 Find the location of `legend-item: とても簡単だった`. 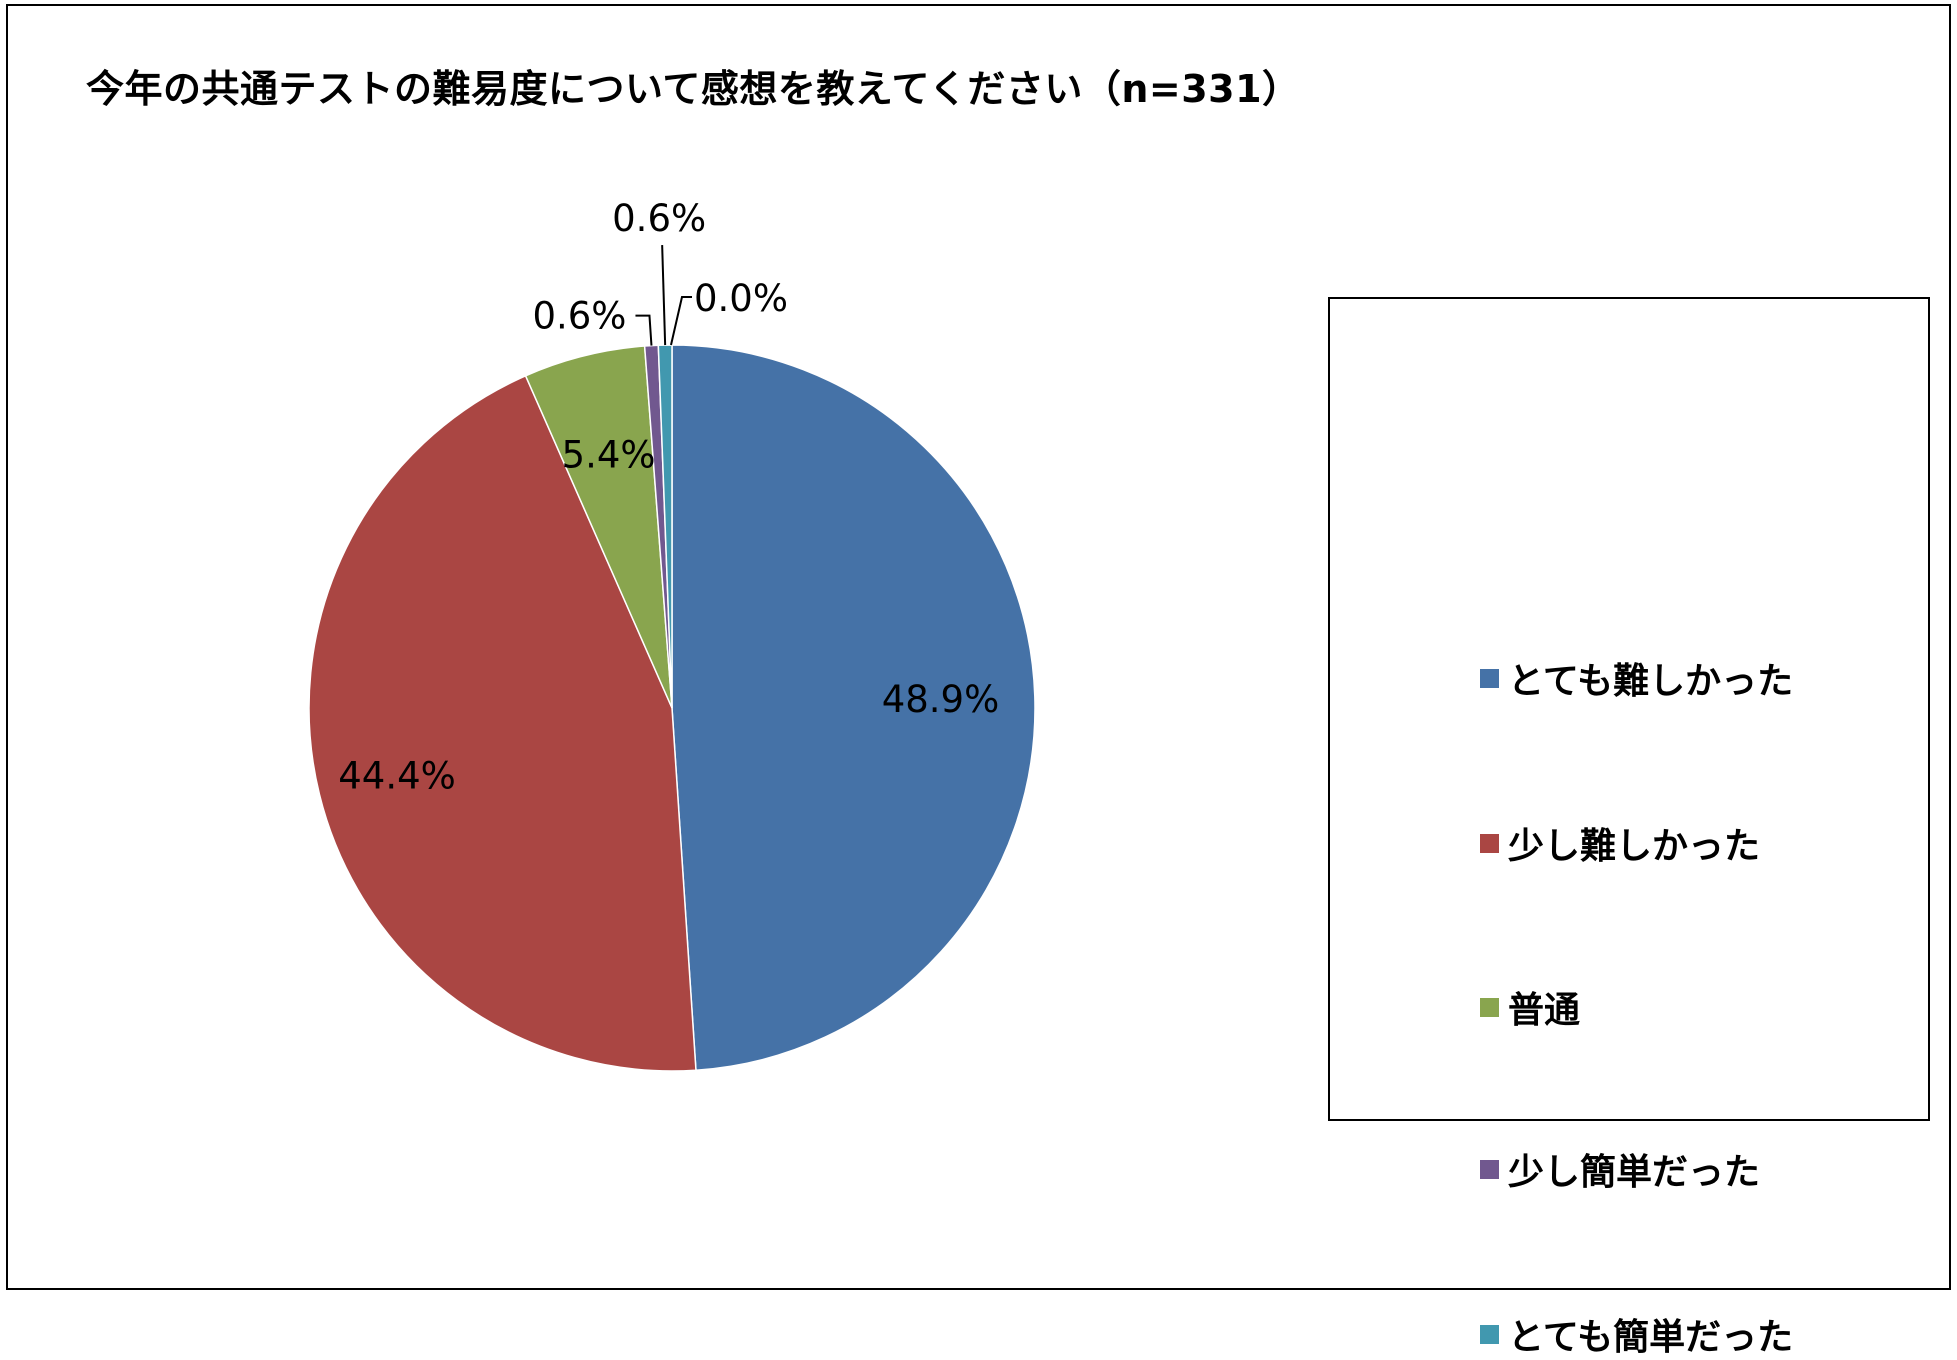

legend-item: とても簡単だった is located at coordinates (1636, 1335).